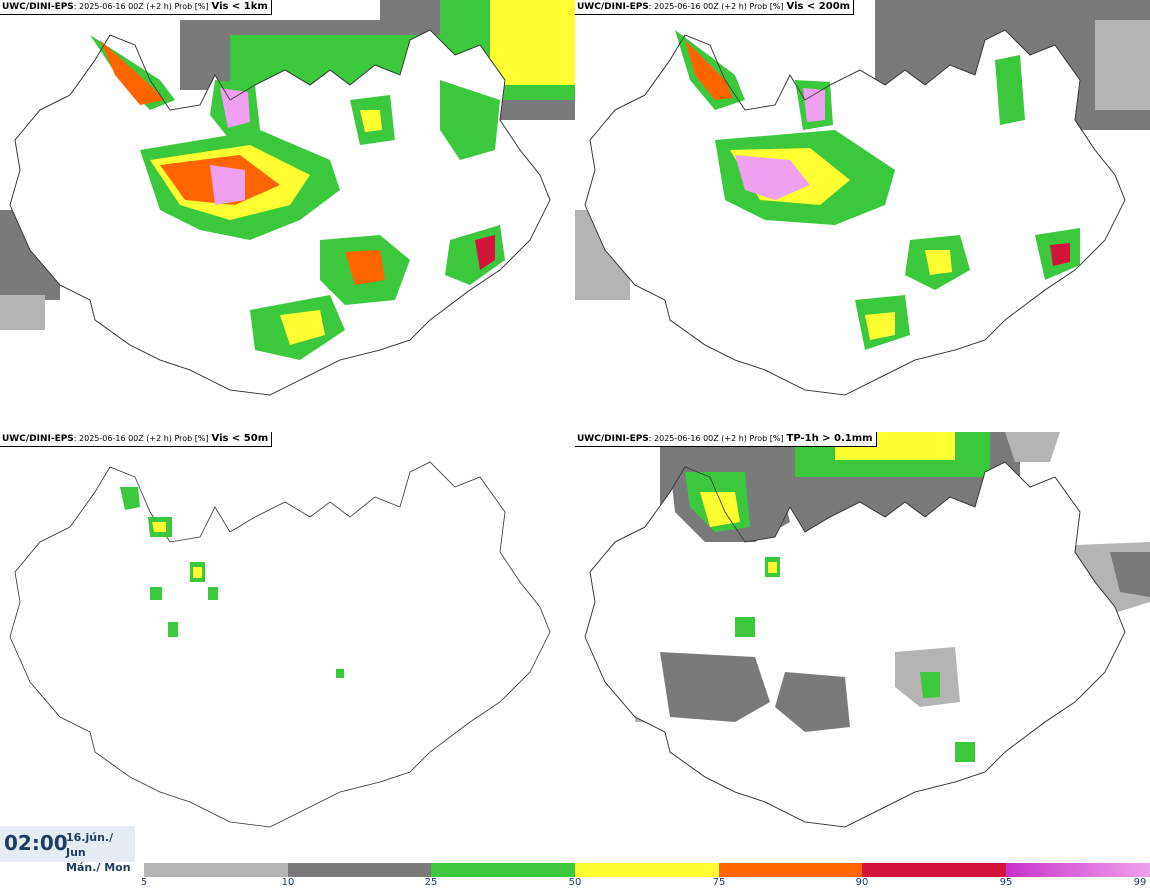 This screenshot has height=891, width=1150. What do you see at coordinates (719, 882) in the screenshot?
I see `legend-label: 75` at bounding box center [719, 882].